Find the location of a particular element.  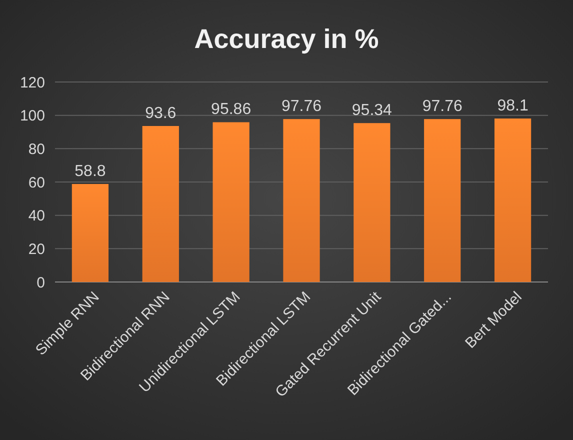

chart-title: Accuracy in % is located at coordinates (286, 39).